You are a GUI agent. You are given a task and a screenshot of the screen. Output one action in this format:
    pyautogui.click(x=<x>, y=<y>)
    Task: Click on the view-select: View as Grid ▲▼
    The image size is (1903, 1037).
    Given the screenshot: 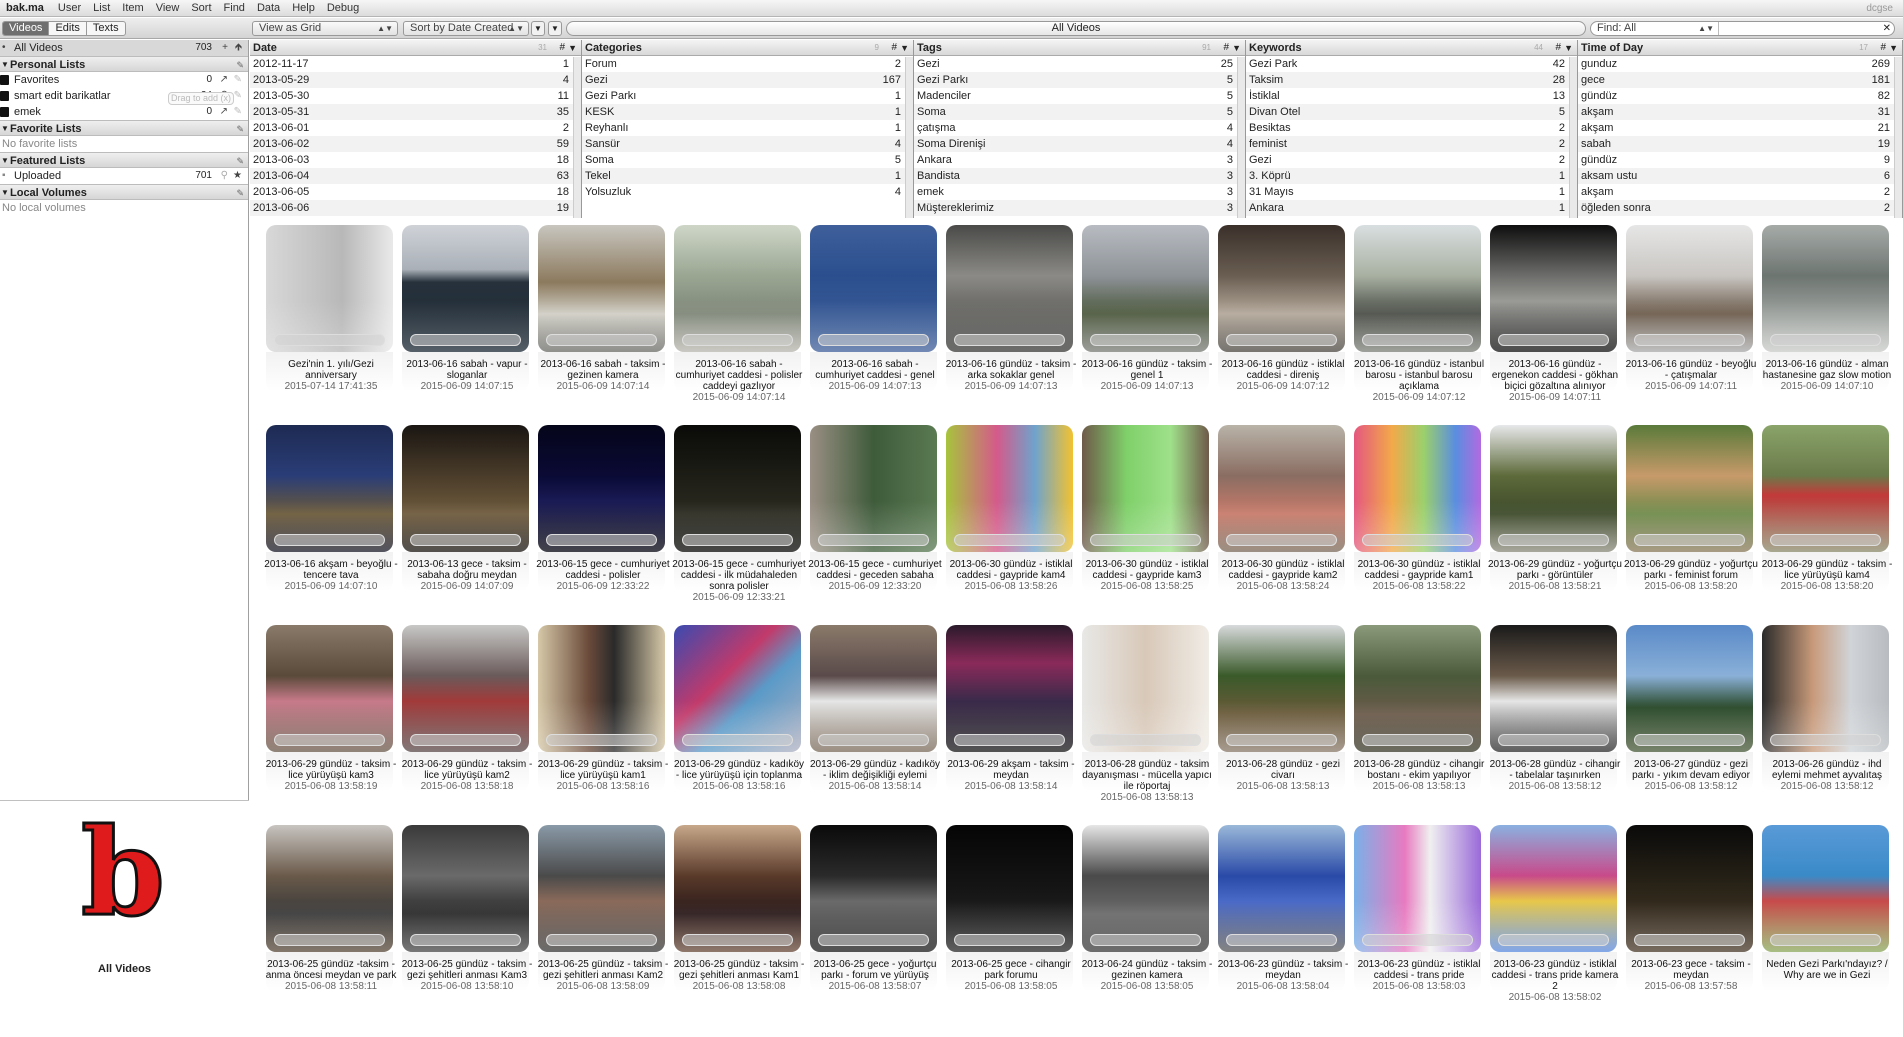 What is the action you would take?
    pyautogui.click(x=325, y=28)
    